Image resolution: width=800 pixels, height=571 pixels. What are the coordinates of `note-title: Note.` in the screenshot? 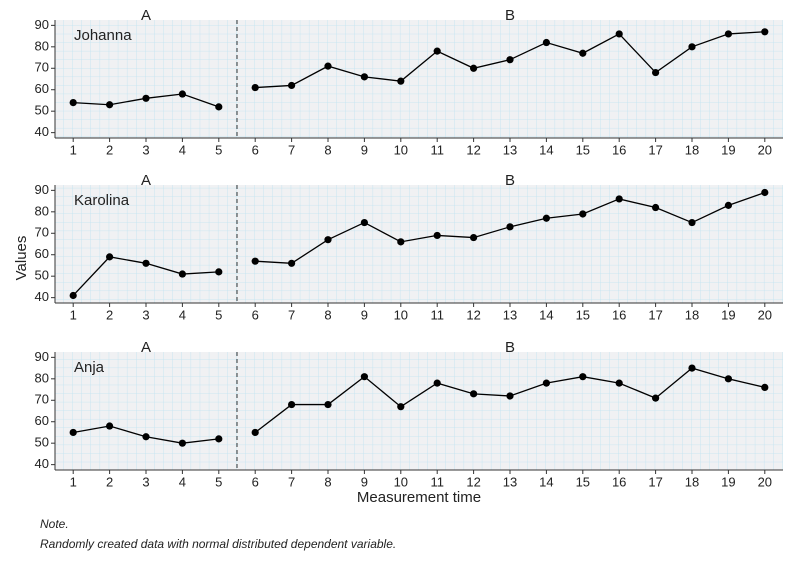 It's located at (54, 524).